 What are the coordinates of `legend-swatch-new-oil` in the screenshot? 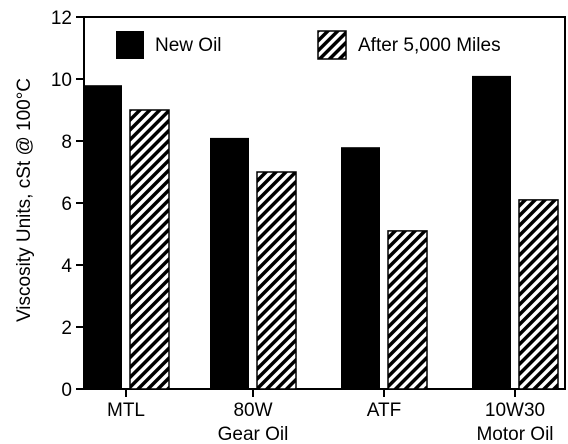 It's located at (130, 45).